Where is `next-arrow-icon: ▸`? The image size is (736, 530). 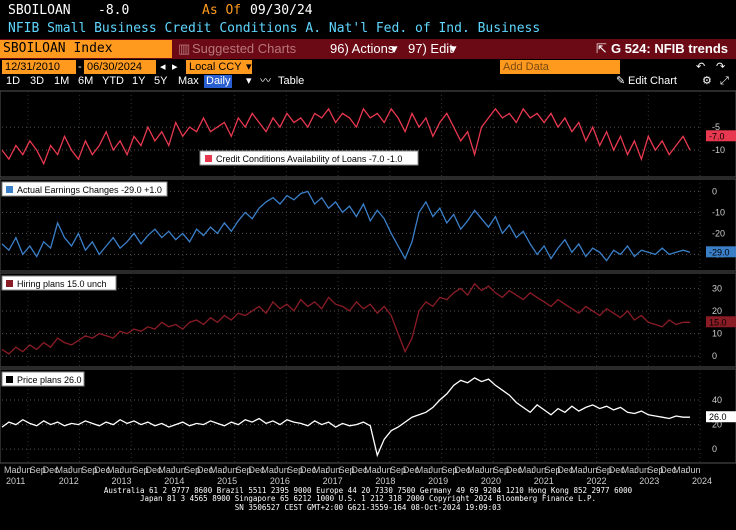
next-arrow-icon: ▸ is located at coordinates (175, 67).